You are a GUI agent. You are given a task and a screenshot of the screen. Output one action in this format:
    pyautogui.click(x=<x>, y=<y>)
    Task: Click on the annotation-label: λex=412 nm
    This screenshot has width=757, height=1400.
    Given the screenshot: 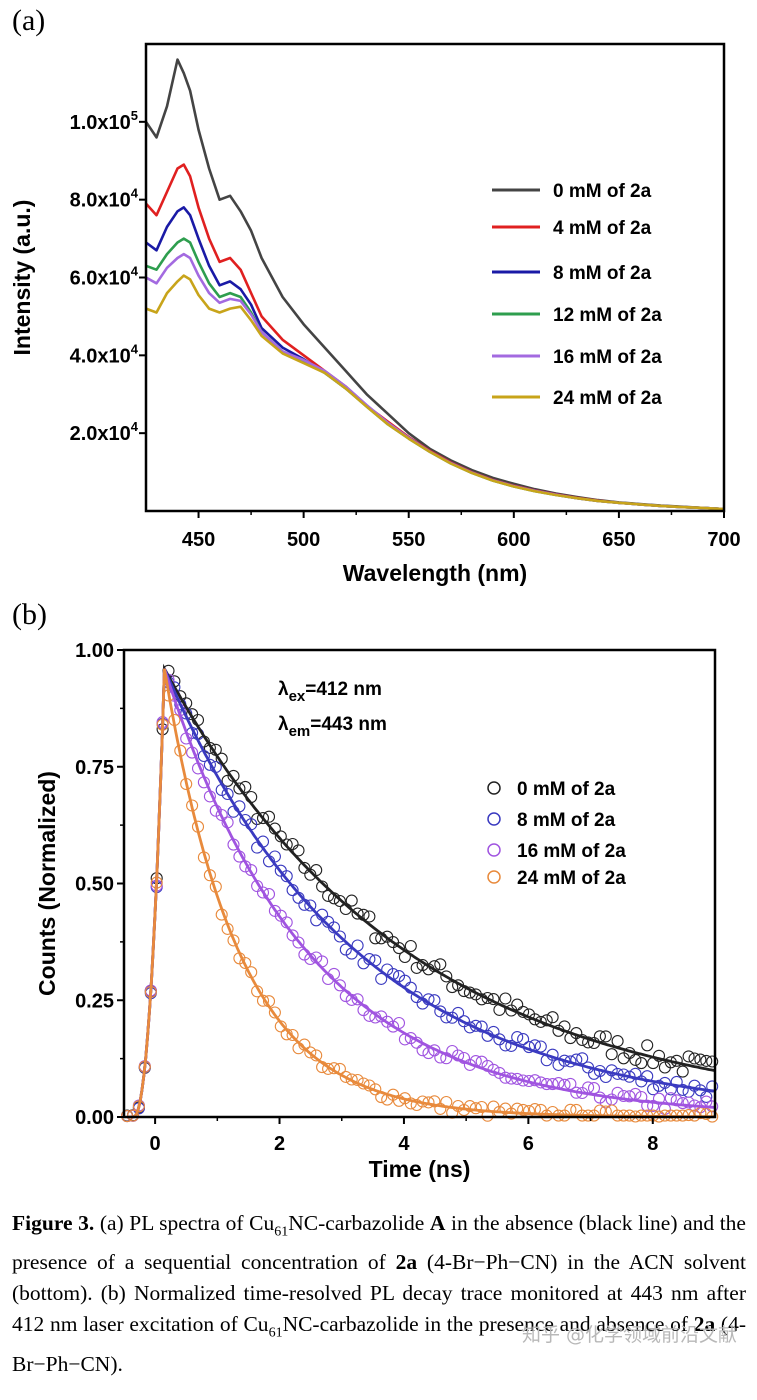 What is the action you would take?
    pyautogui.click(x=330, y=692)
    